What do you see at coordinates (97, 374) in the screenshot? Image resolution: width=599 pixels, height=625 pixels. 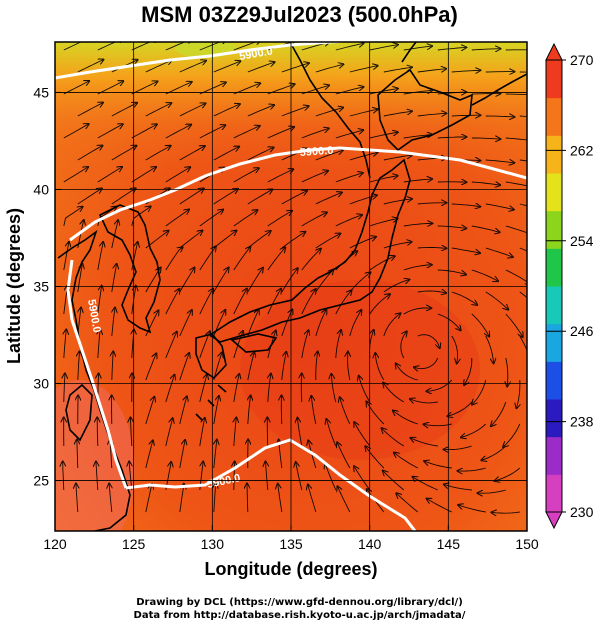 I see `contour-5900-west` at bounding box center [97, 374].